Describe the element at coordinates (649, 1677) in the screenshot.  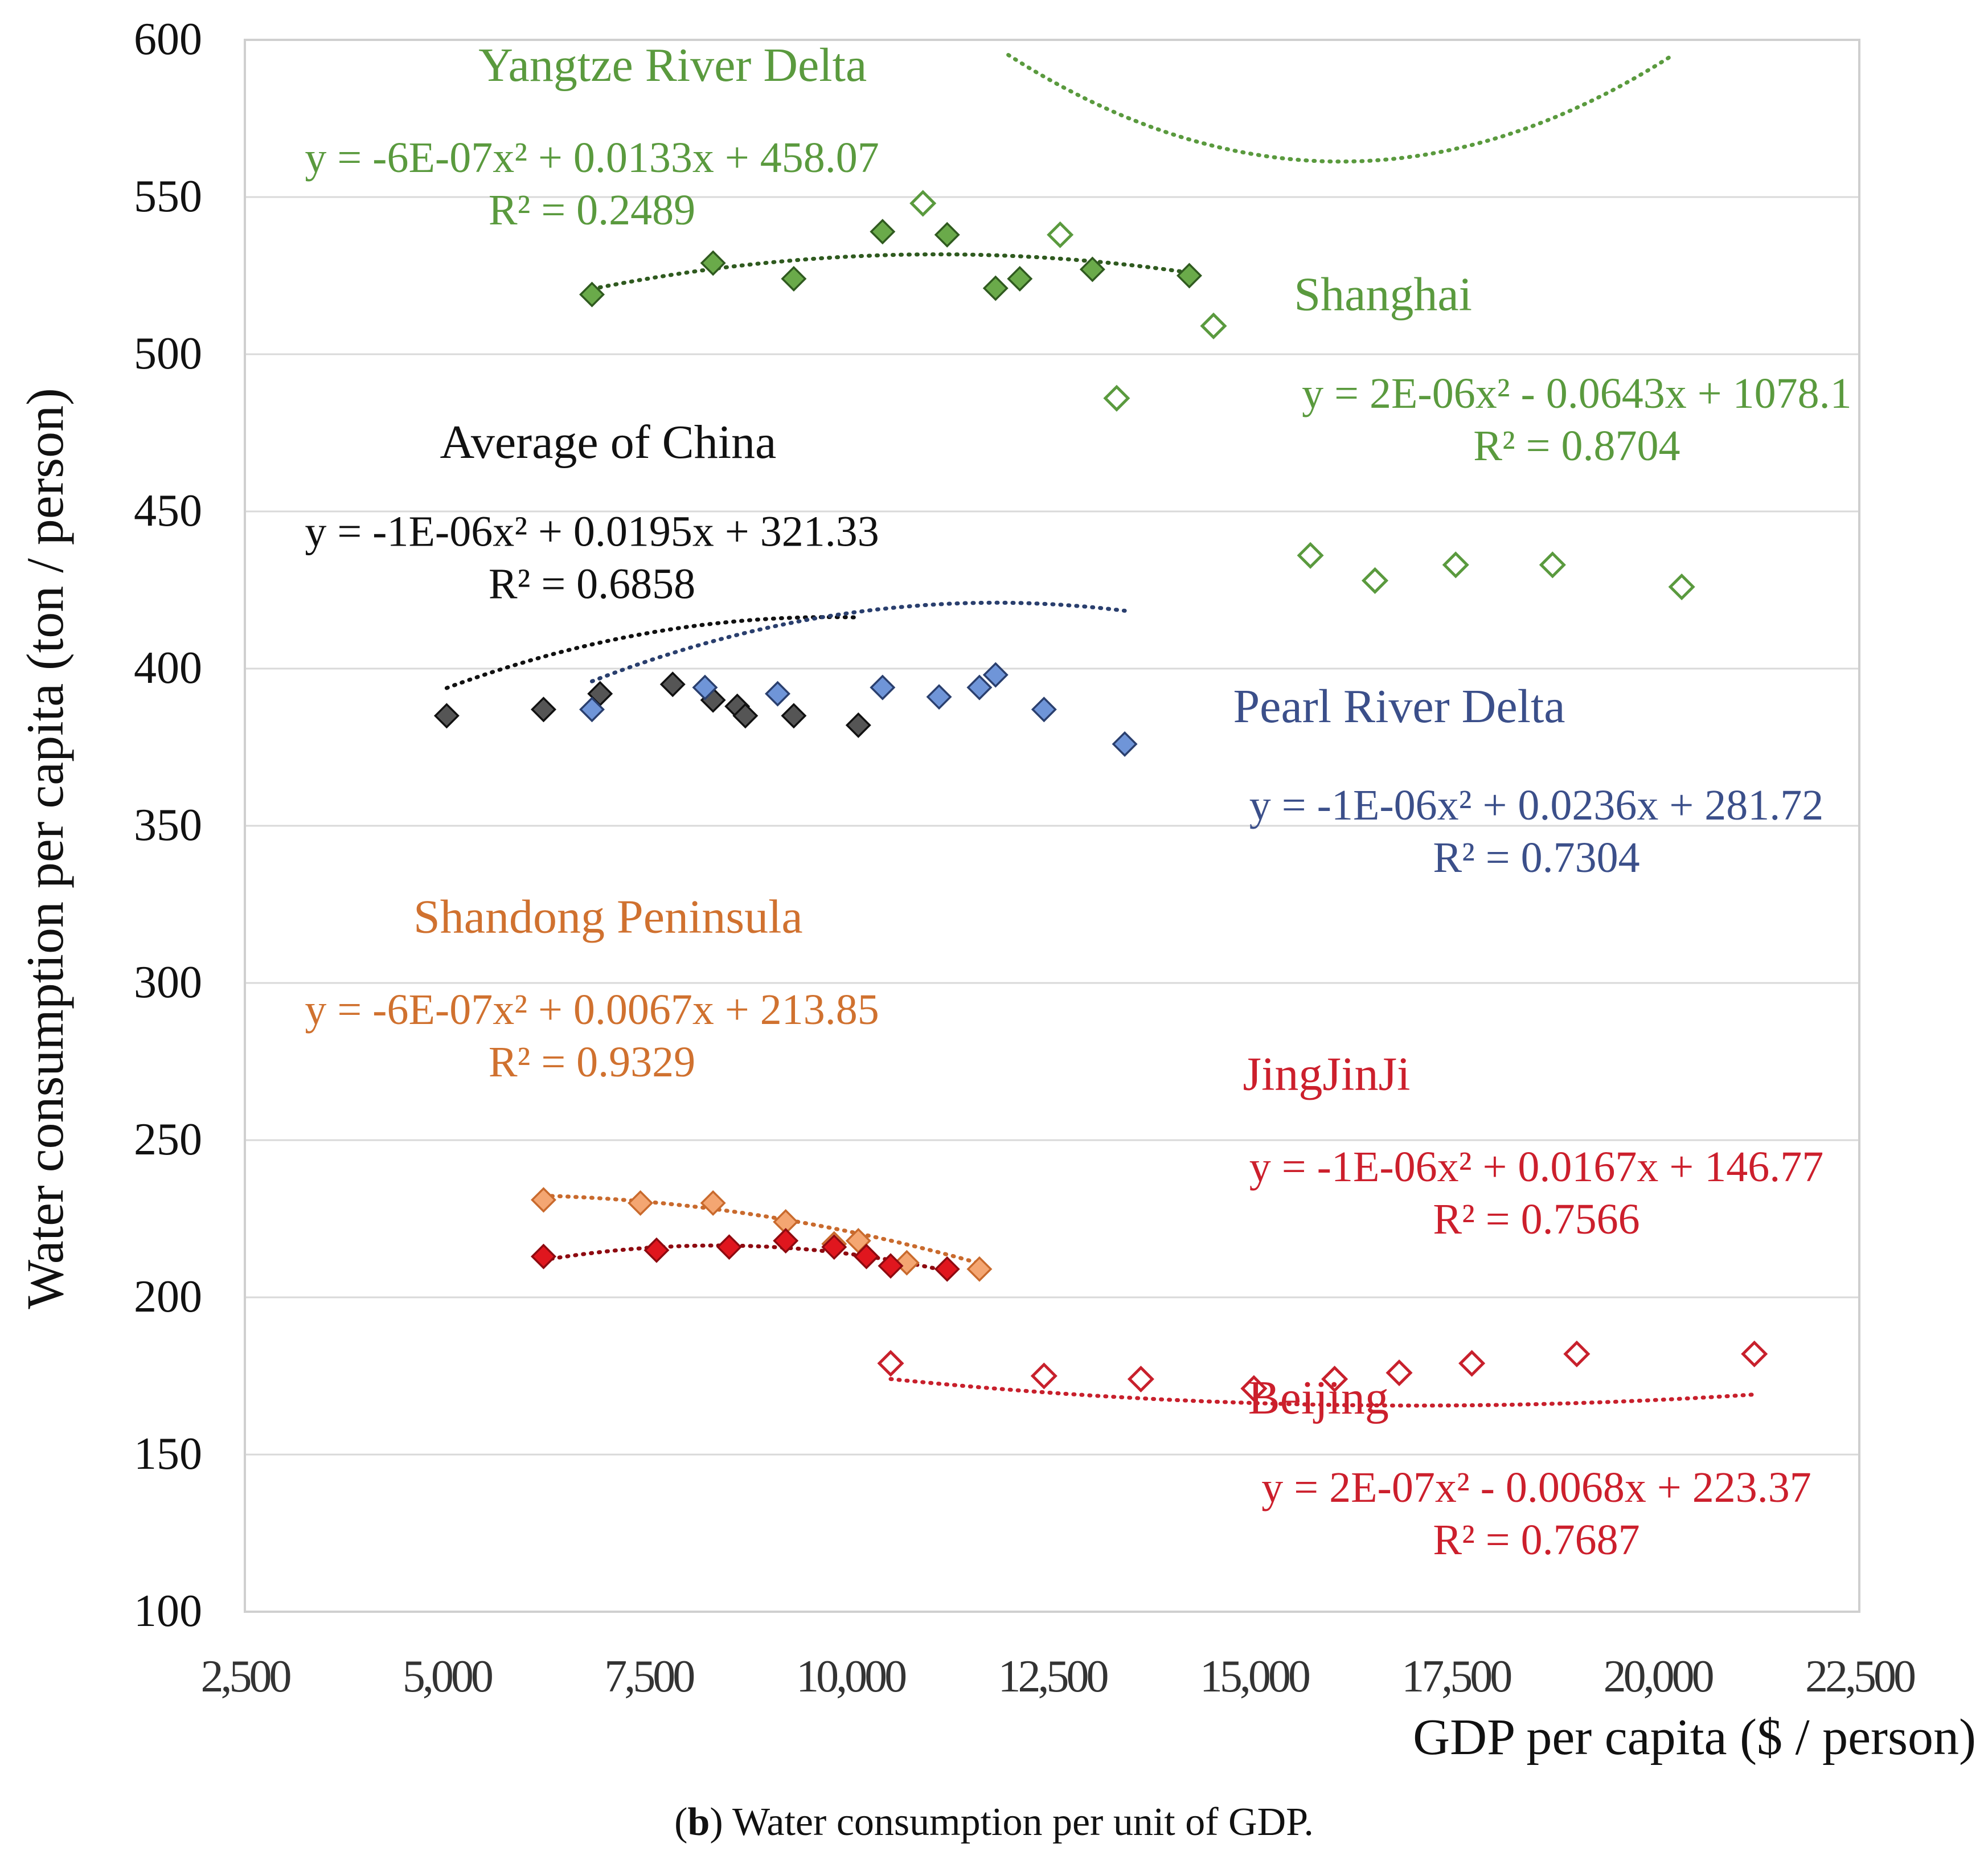
I see `x-tick-label: 7,500` at that location.